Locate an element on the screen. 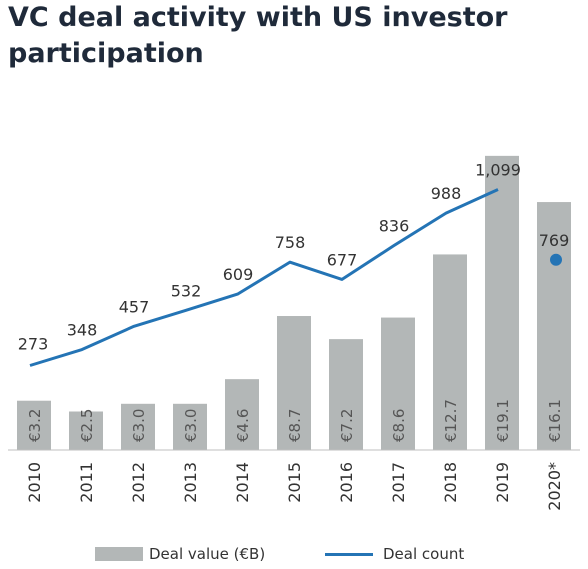 This screenshot has height=569, width=588. x-tick-2015: 2015 is located at coordinates (294, 482).